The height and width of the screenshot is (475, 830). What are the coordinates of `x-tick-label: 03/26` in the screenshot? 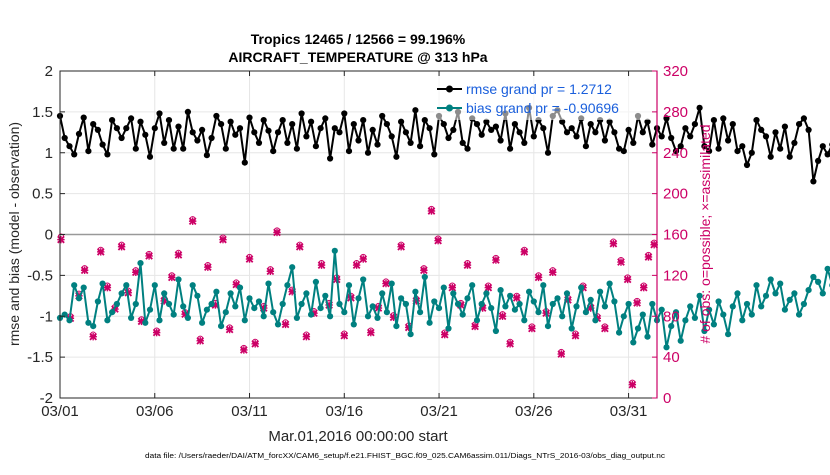 It's located at (534, 411).